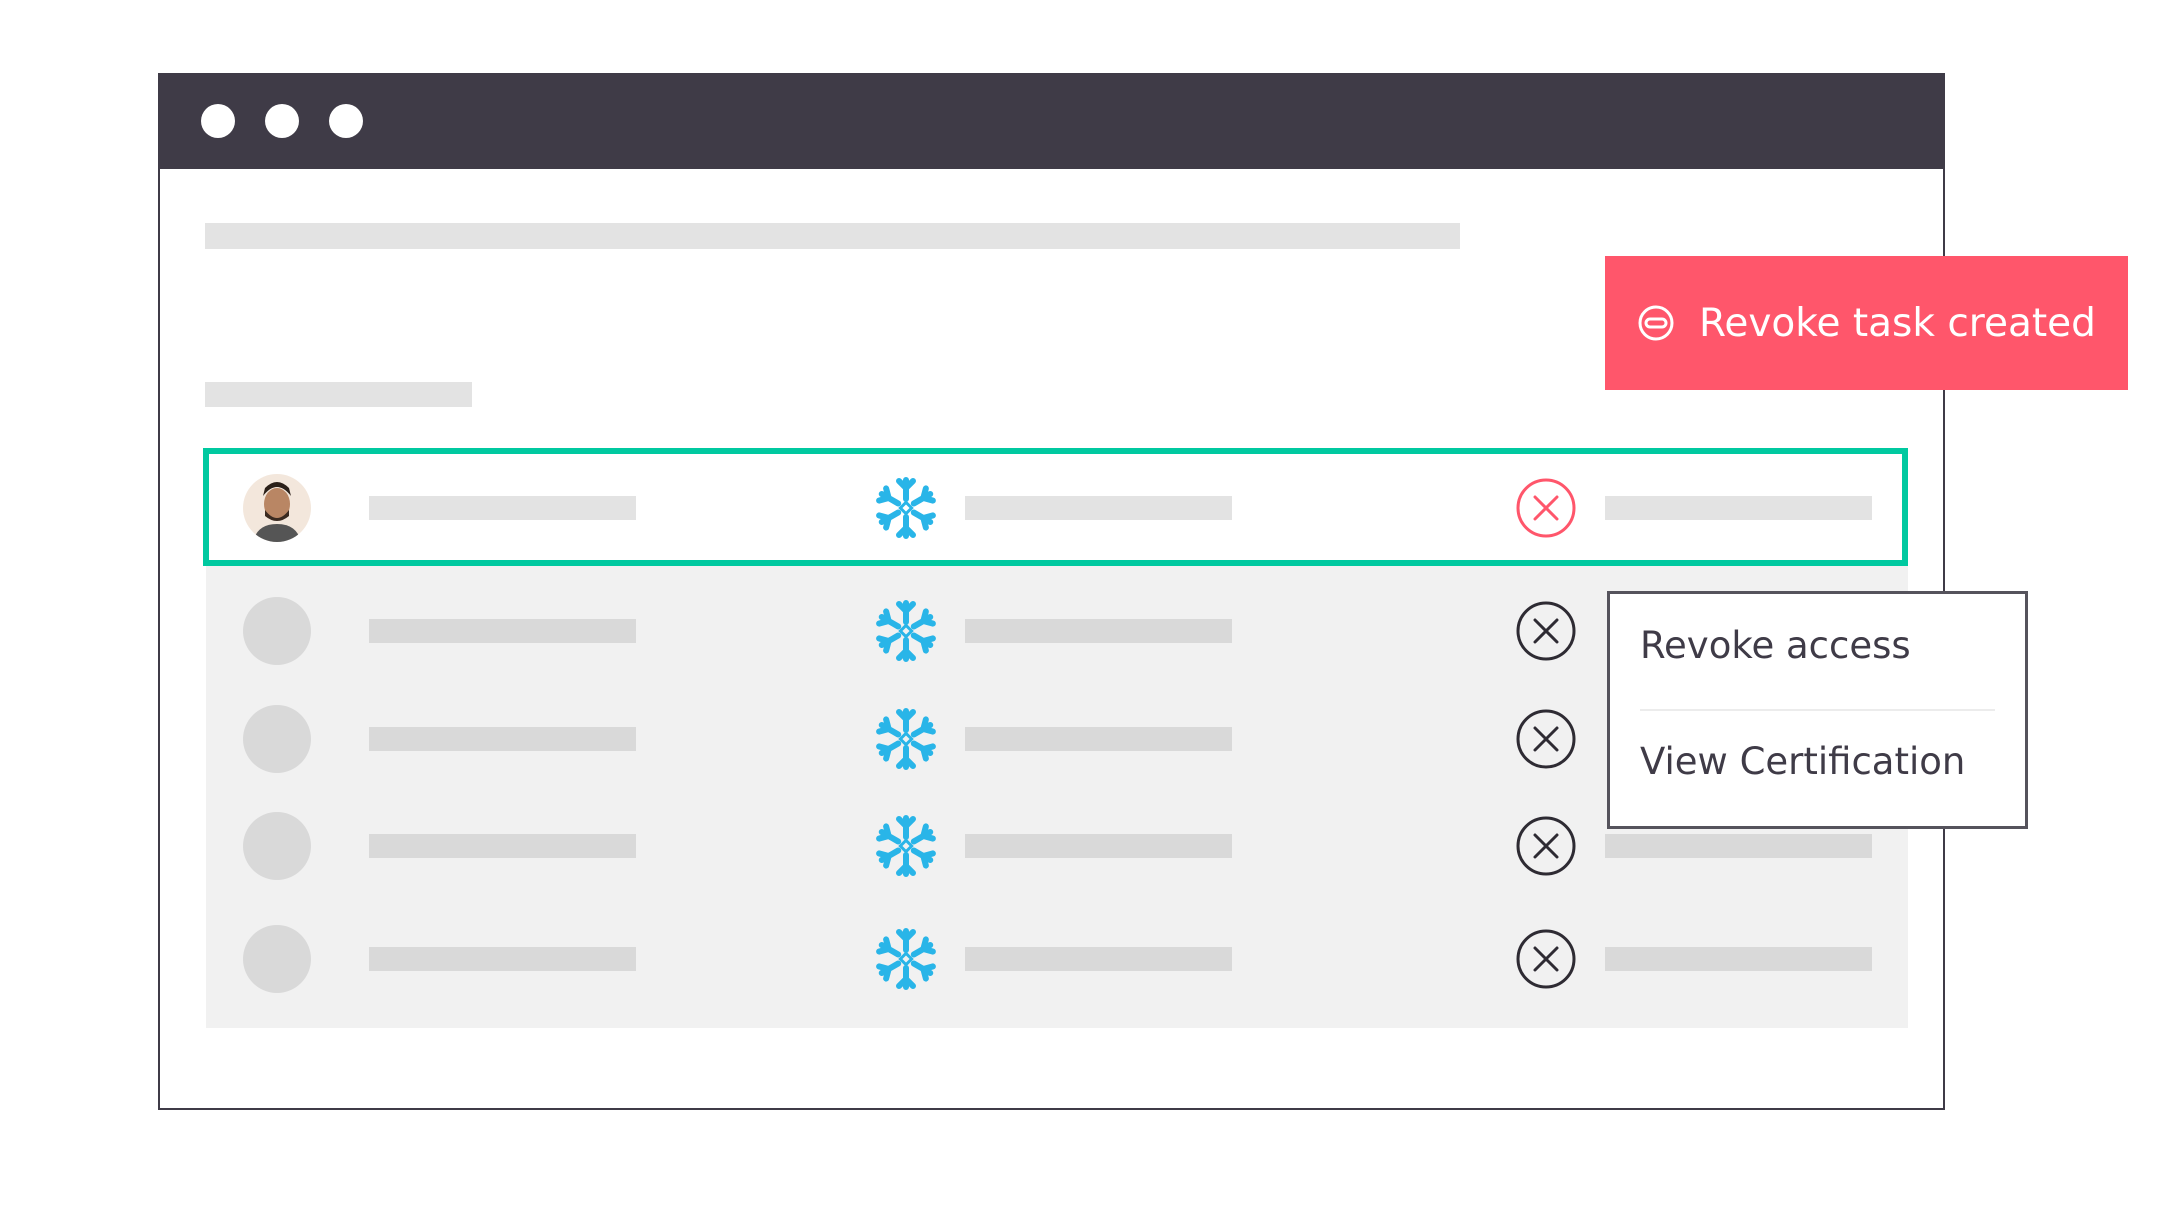 The height and width of the screenshot is (1212, 2160). What do you see at coordinates (1775, 645) in the screenshot?
I see `menu-item-revoke-access: Revoke access` at bounding box center [1775, 645].